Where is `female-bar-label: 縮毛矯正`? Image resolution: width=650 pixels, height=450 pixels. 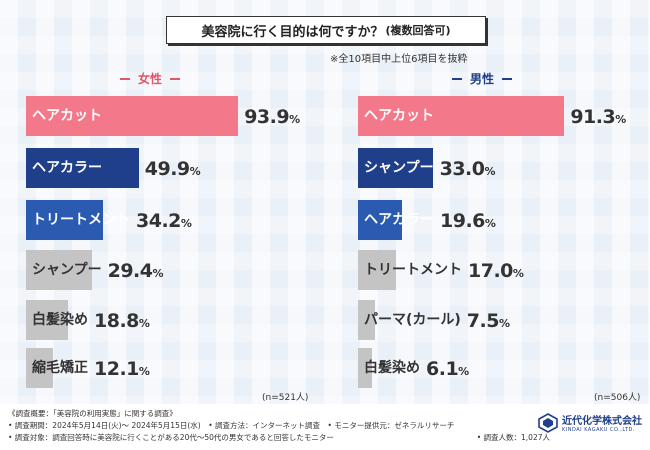
female-bar-label: 縮毛矯正 is located at coordinates (60, 368).